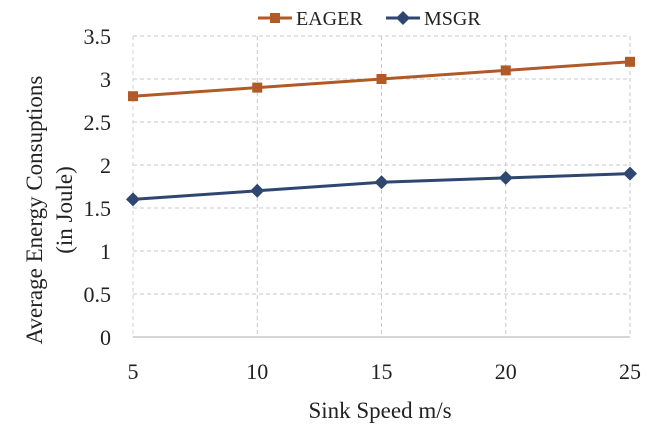 Image resolution: width=659 pixels, height=427 pixels. What do you see at coordinates (64, 210) in the screenshot?
I see `y-axis-title-line-2: (in Joule)` at bounding box center [64, 210].